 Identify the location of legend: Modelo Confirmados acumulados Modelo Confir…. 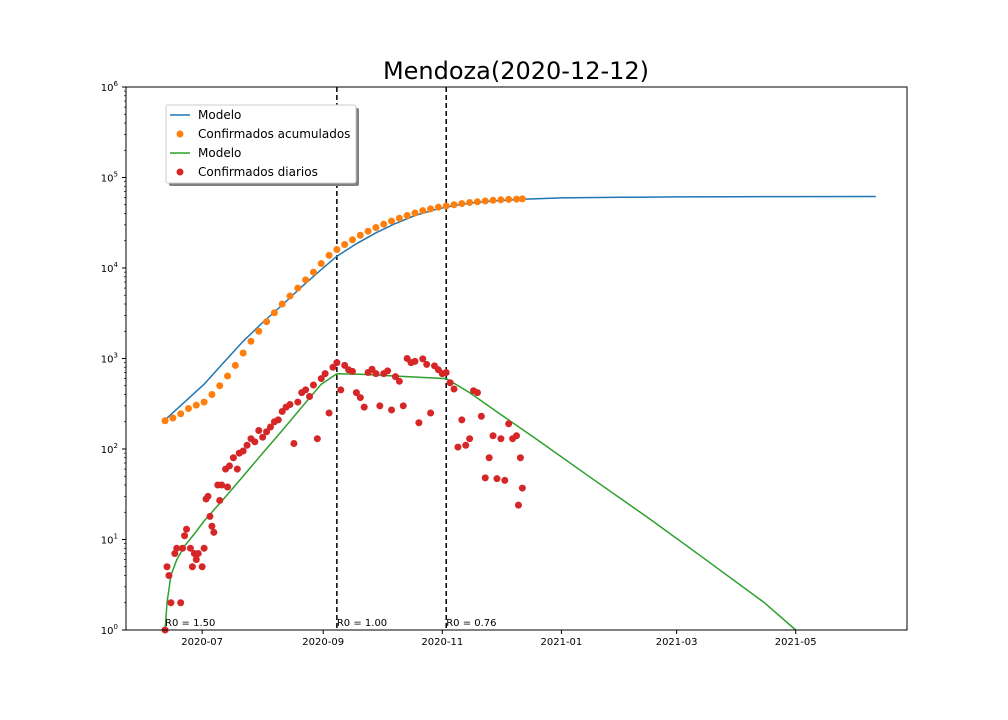
(262, 145).